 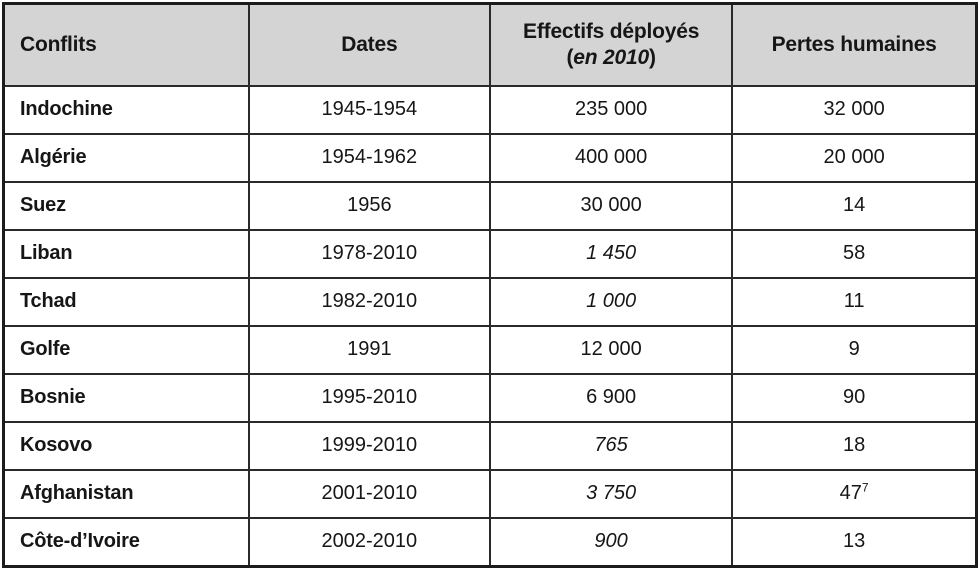 I want to click on losses-count-cell: 18, so click(x=854, y=445).